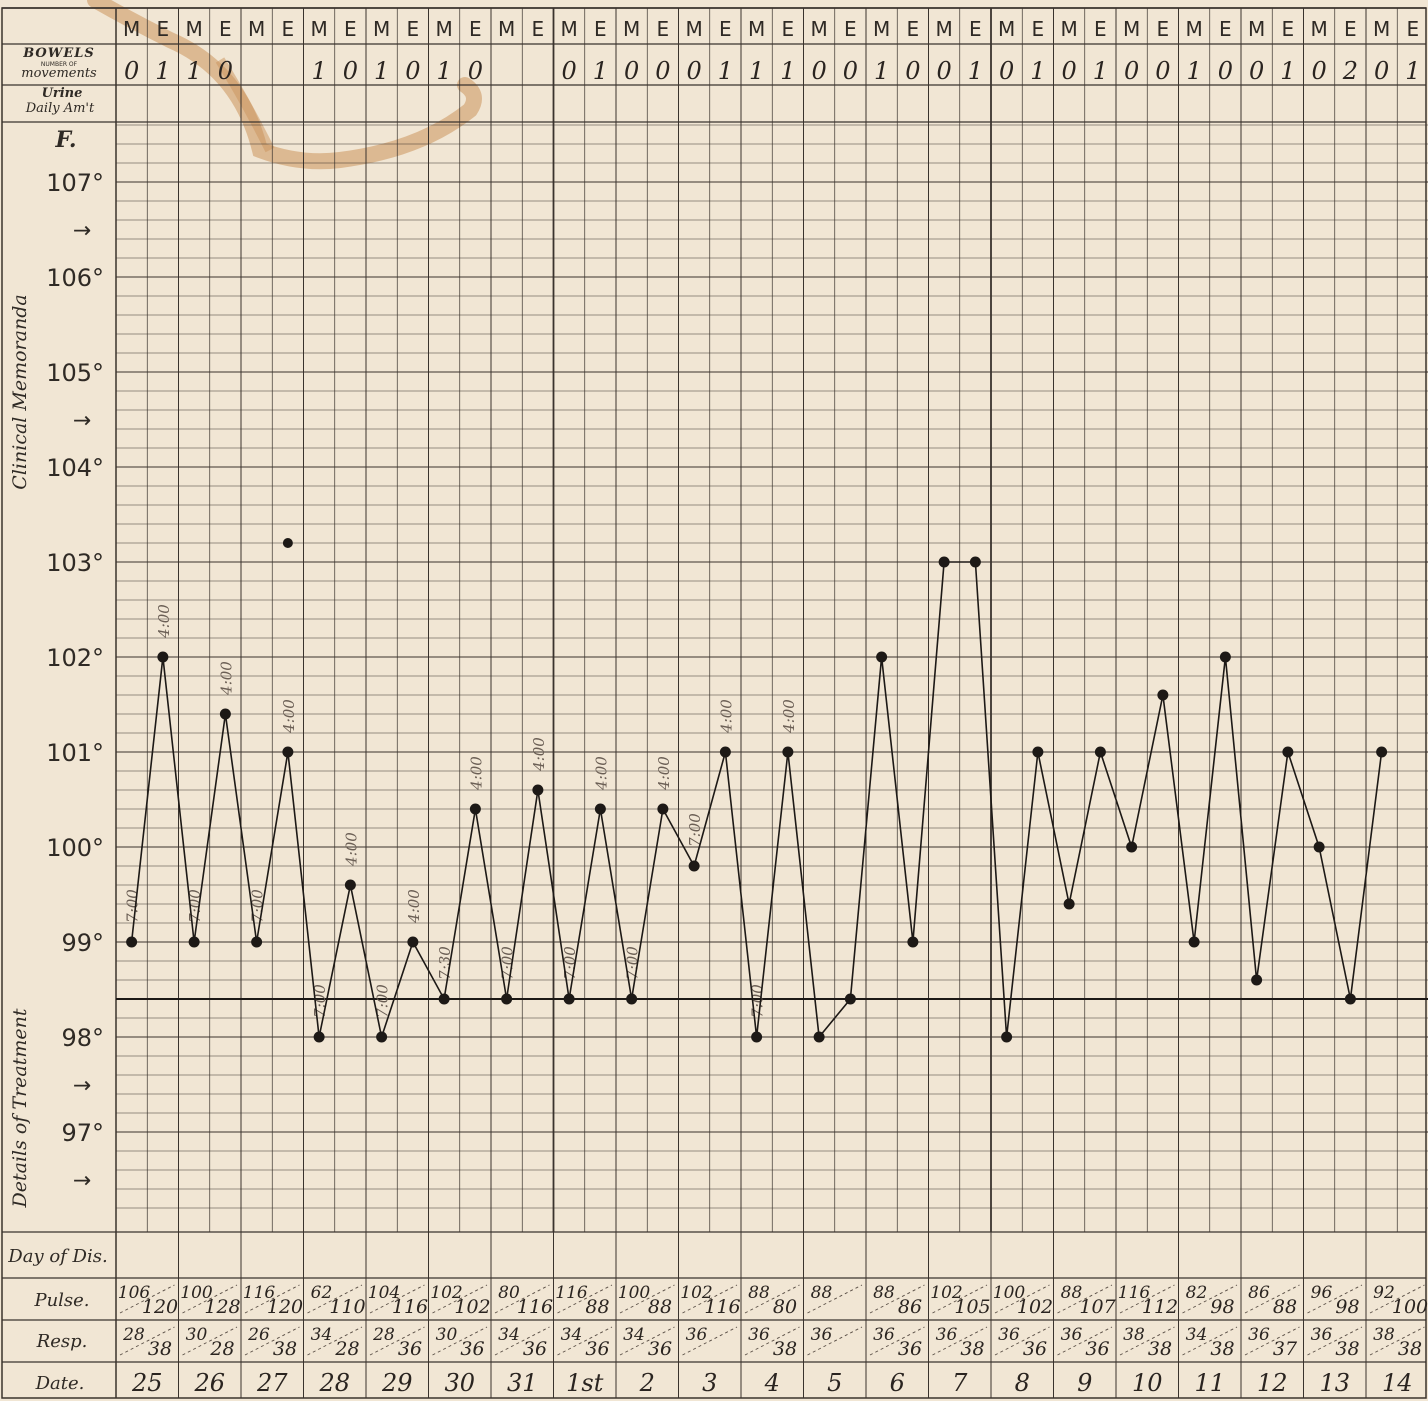 The image size is (1428, 1401). Describe the element at coordinates (75, 753) in the screenshot. I see `y-tick-label: 101°` at that location.